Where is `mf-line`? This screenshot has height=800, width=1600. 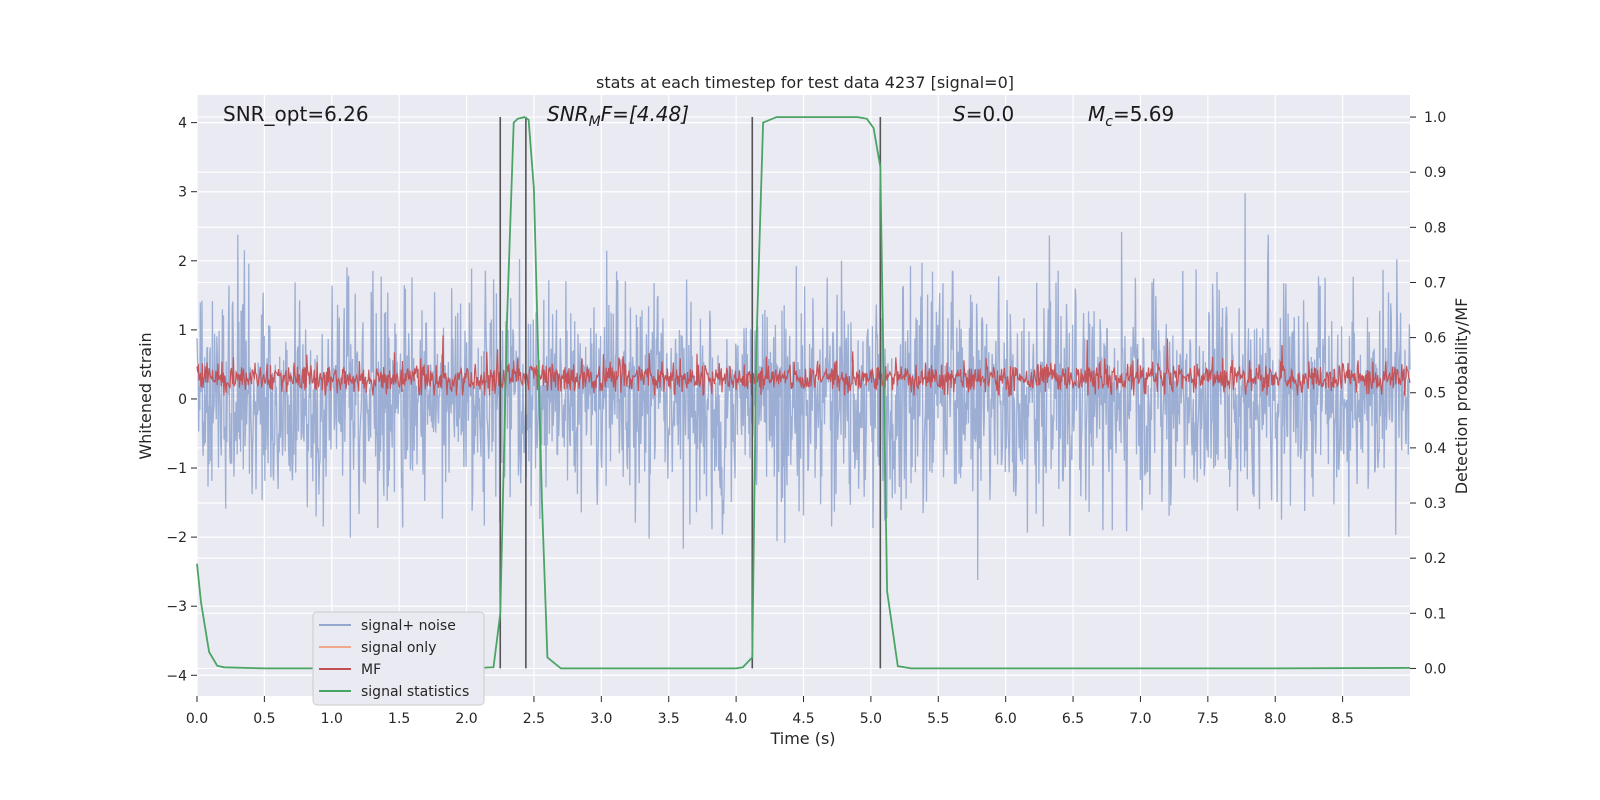 mf-line is located at coordinates (803, 366).